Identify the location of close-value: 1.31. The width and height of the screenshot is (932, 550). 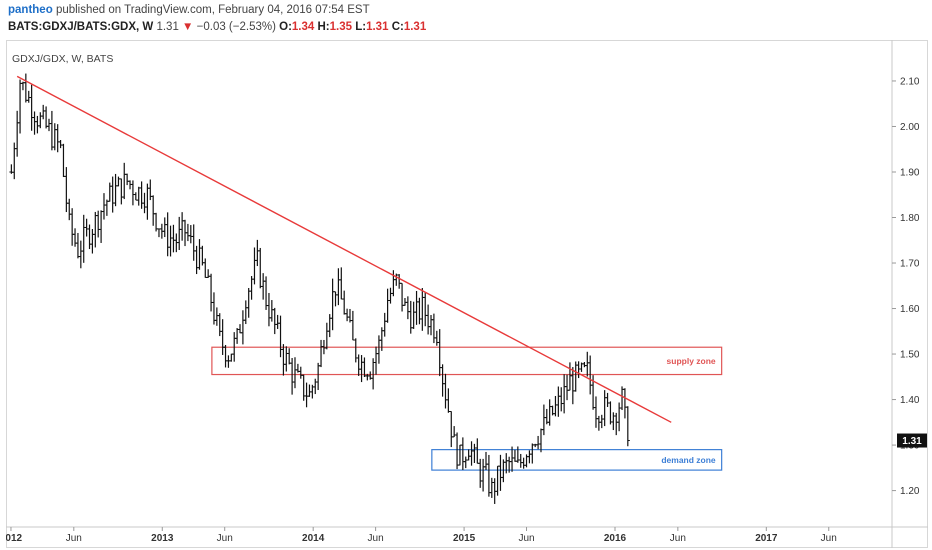
(415, 27).